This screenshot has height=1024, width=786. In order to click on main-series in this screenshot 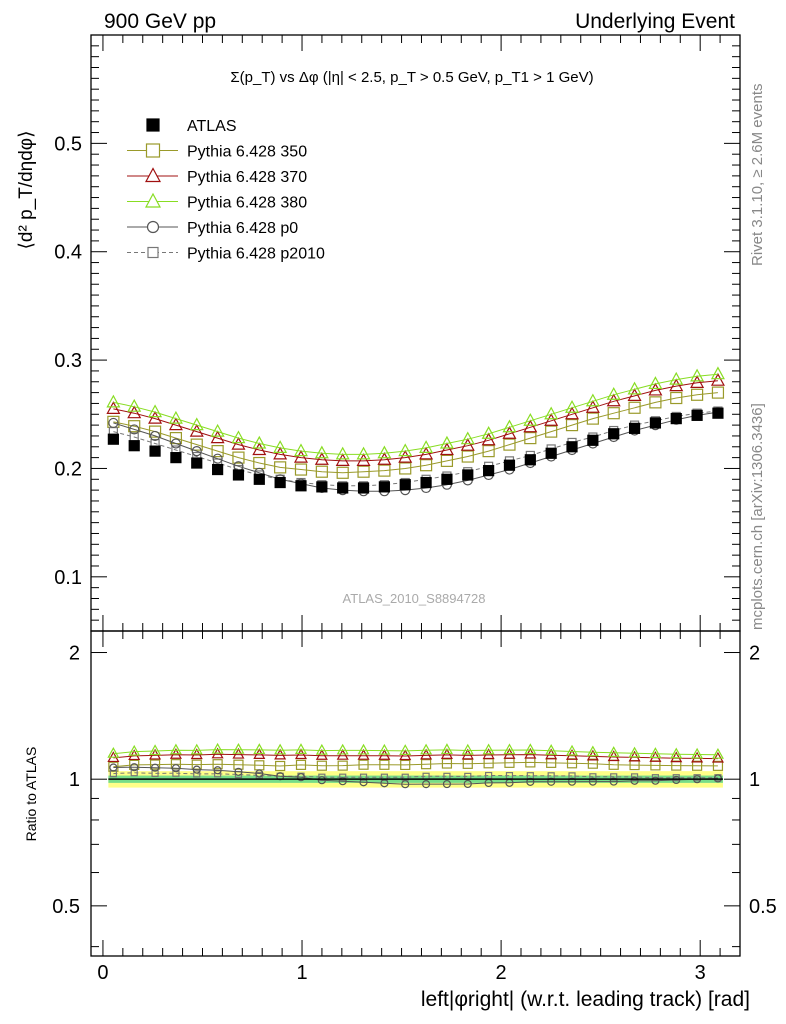, I will do `click(415, 431)`.